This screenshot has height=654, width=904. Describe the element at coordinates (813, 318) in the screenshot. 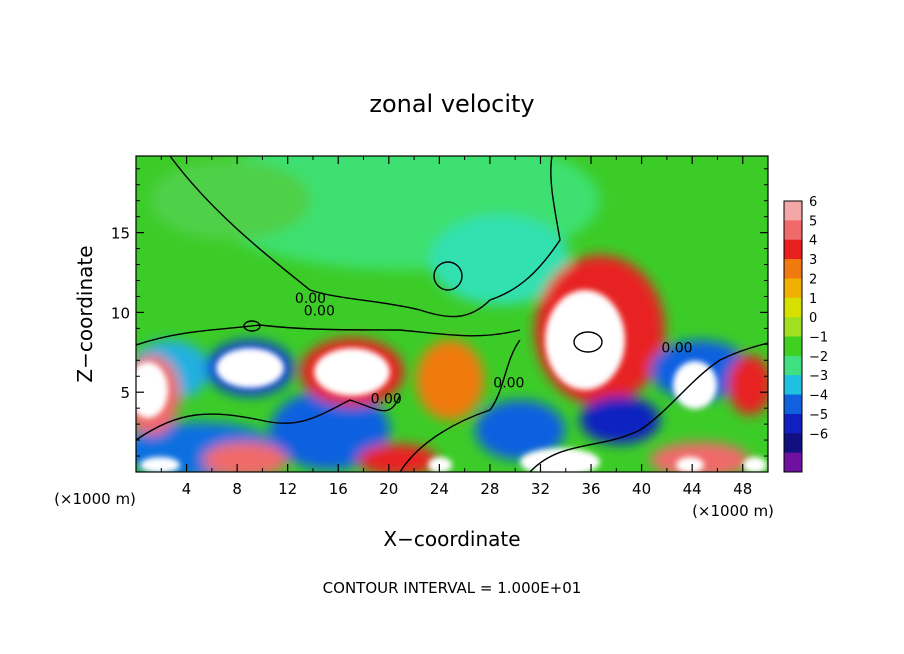

I see `colorbar-label: 0` at that location.